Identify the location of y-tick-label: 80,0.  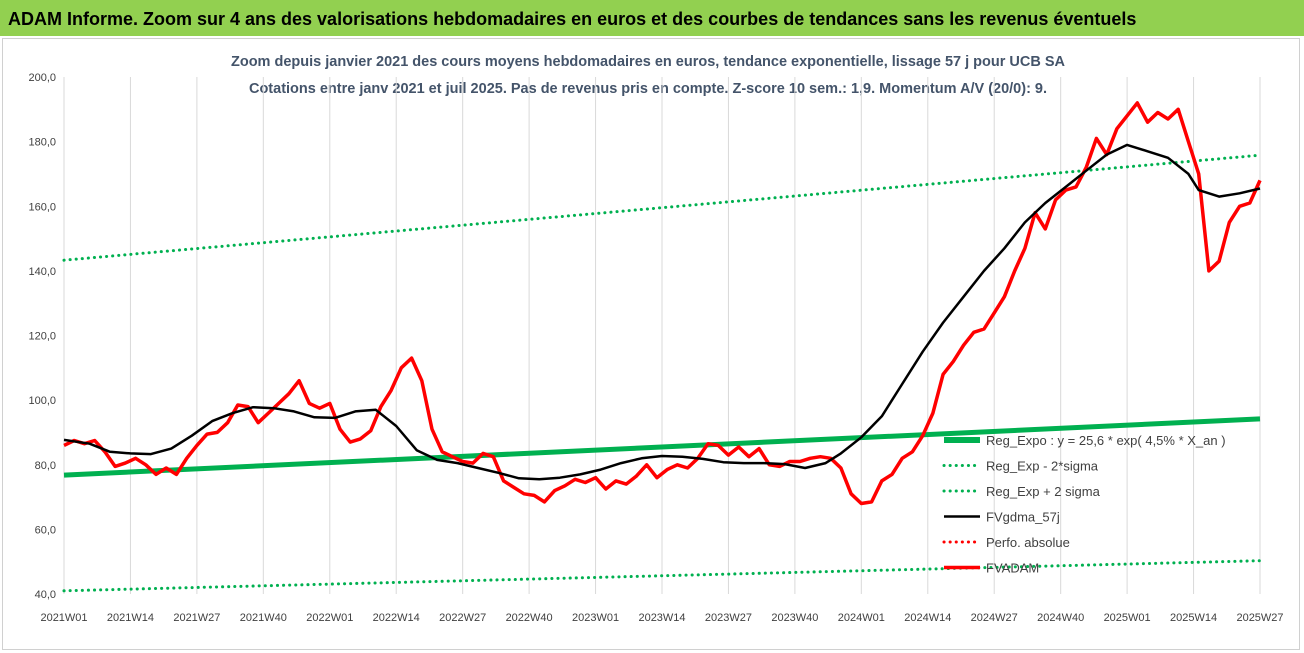
(45, 466).